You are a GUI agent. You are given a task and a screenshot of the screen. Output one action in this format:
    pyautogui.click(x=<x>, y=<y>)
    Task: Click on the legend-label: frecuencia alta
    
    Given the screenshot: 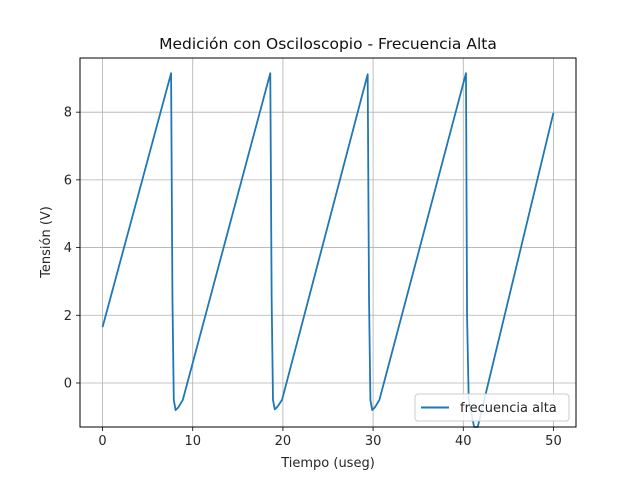 What is the action you would take?
    pyautogui.click(x=508, y=408)
    